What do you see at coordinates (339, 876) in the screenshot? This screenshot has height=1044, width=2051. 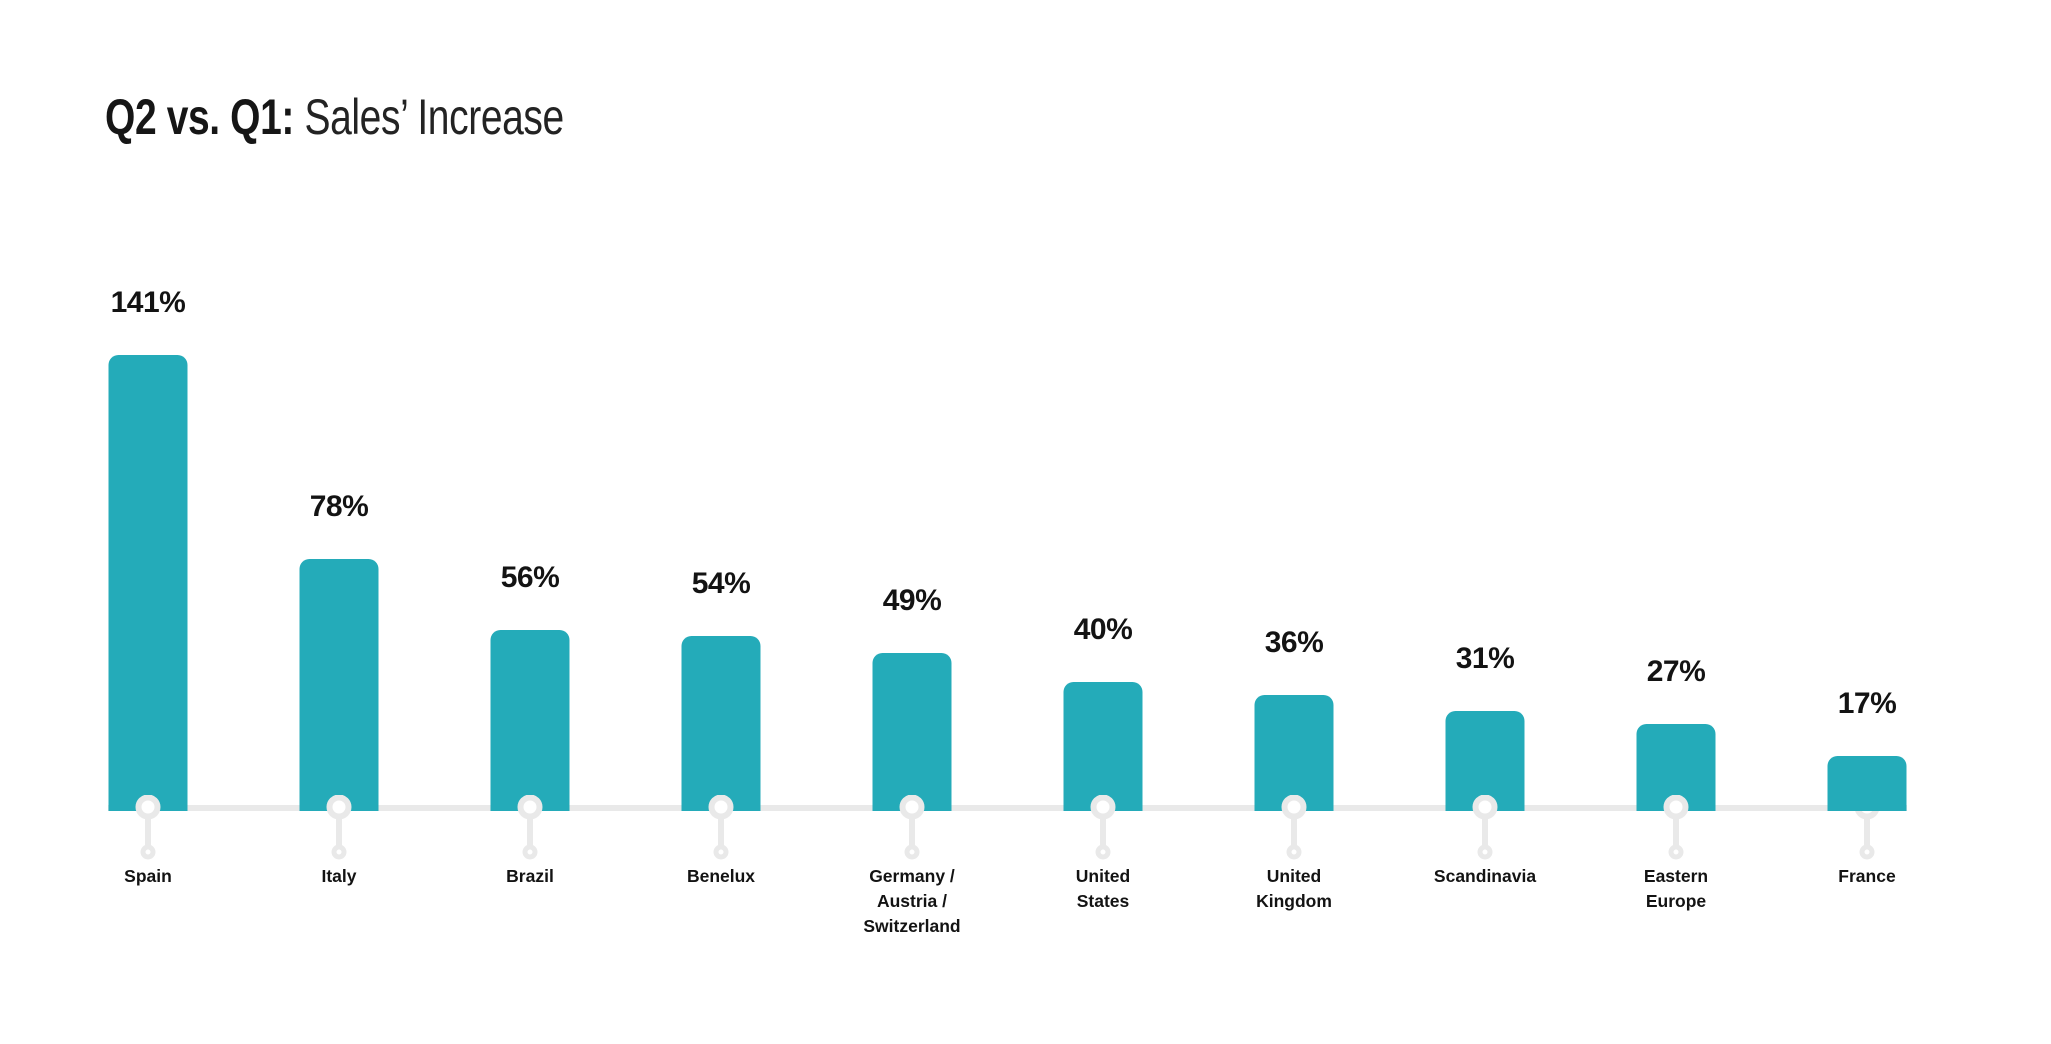 I see `category-label: Italy` at bounding box center [339, 876].